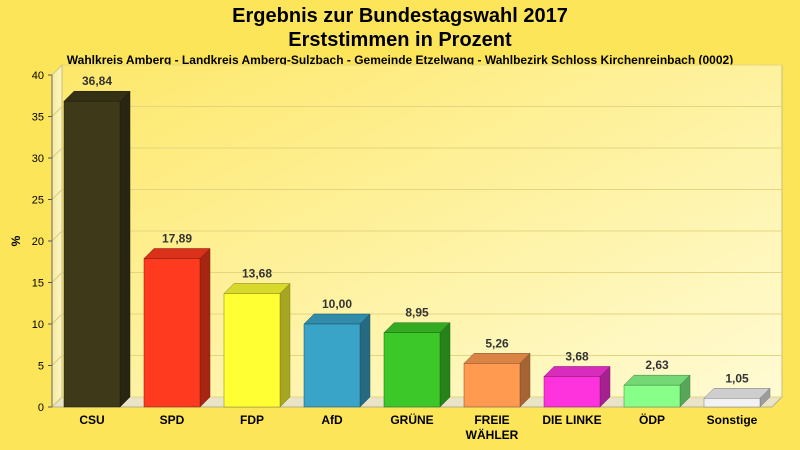 Image resolution: width=800 pixels, height=450 pixels. What do you see at coordinates (91, 420) in the screenshot?
I see `x-tick-label: CSU` at bounding box center [91, 420].